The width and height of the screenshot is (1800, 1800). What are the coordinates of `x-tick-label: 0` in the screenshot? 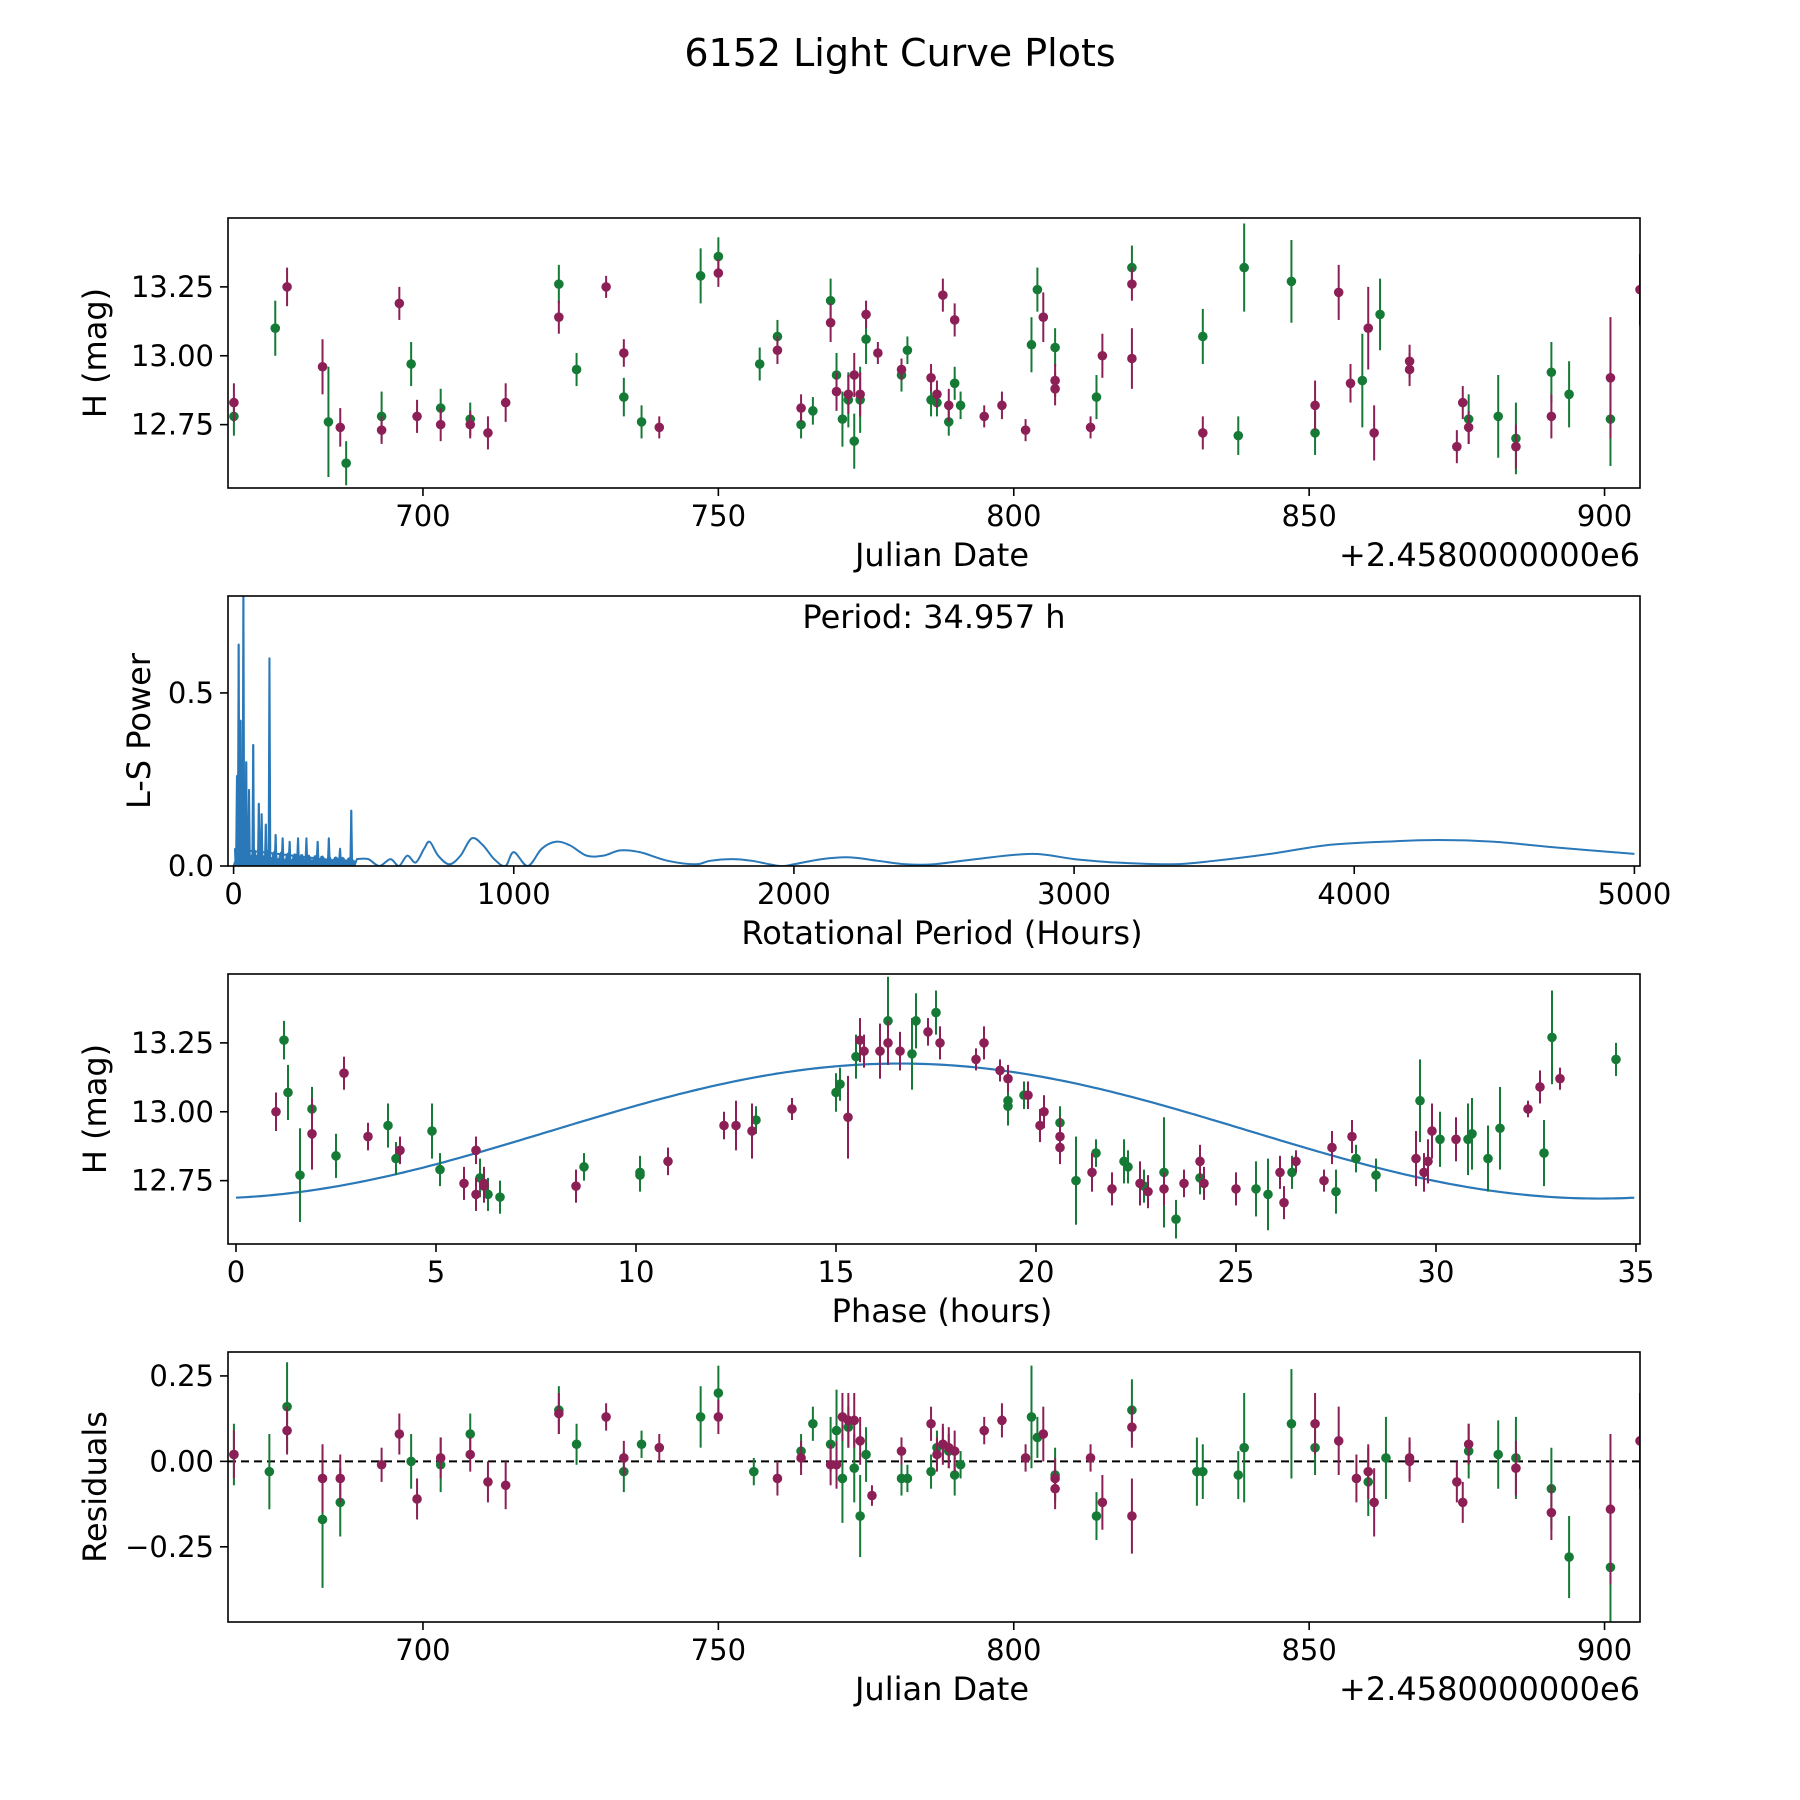 It's located at (233, 894).